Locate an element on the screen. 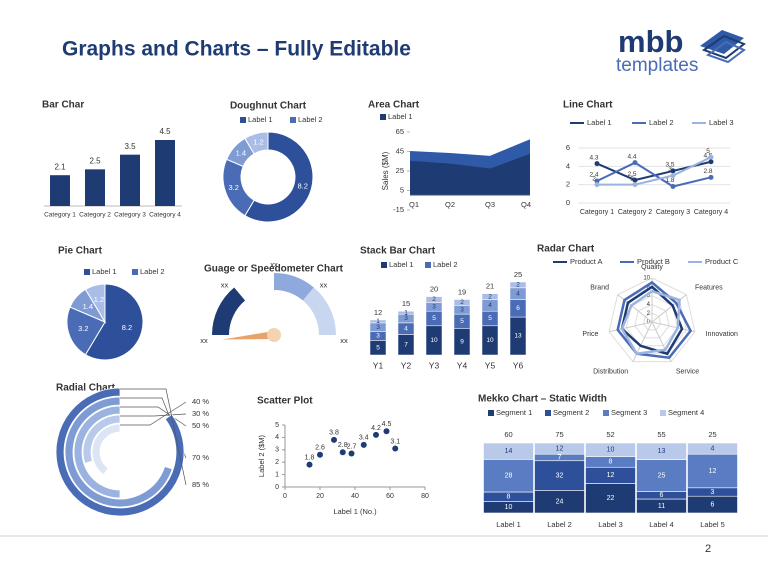 This screenshot has width=768, height=576. total-label: 25 is located at coordinates (712, 434).